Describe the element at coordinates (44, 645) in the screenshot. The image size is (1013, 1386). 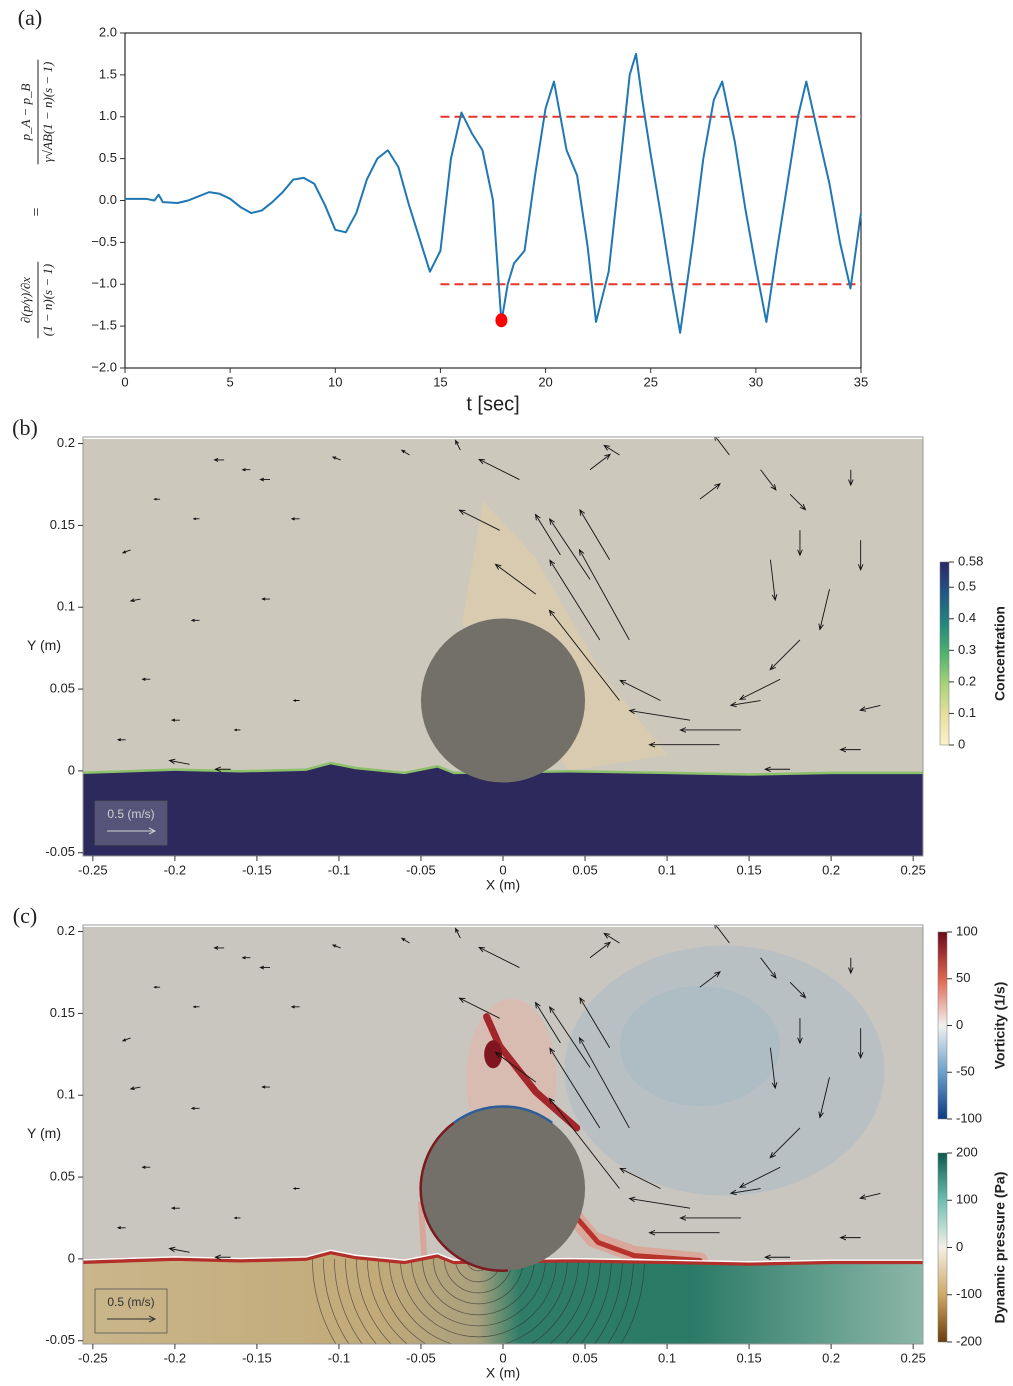
I see `y-axis-label: Y (m)` at that location.